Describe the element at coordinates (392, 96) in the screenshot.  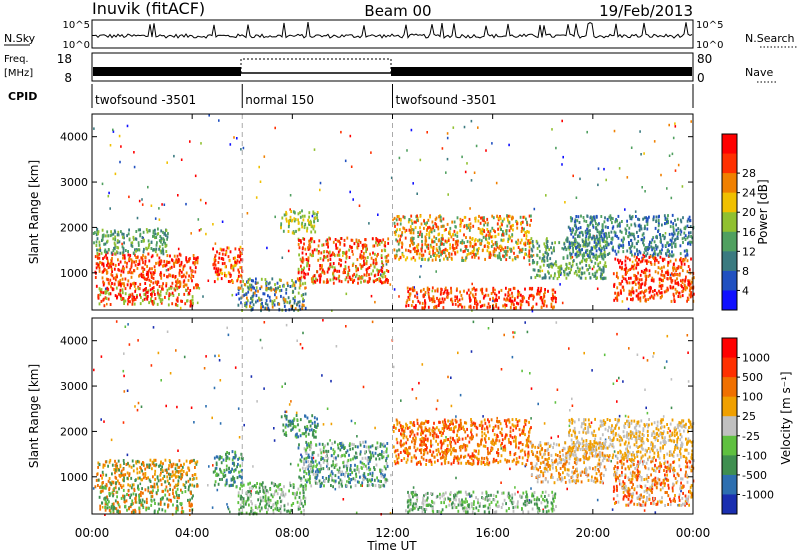
I see `cpid-segments: twofsound -3501 normal 150 twofsound -3501` at that location.